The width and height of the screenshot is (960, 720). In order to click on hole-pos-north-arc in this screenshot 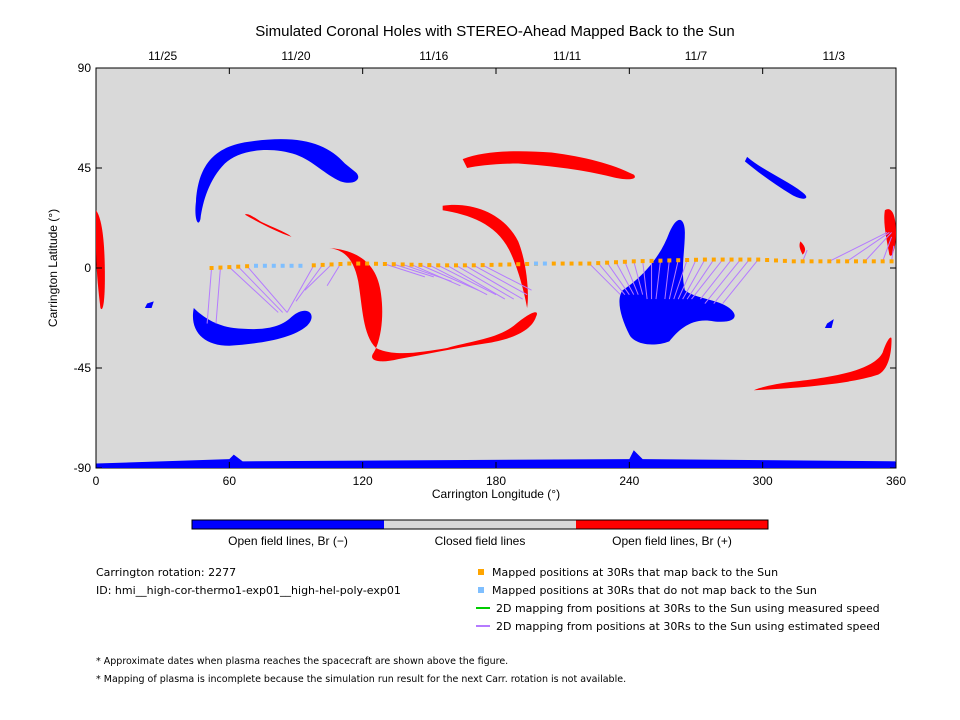, I will do `click(548, 165)`.